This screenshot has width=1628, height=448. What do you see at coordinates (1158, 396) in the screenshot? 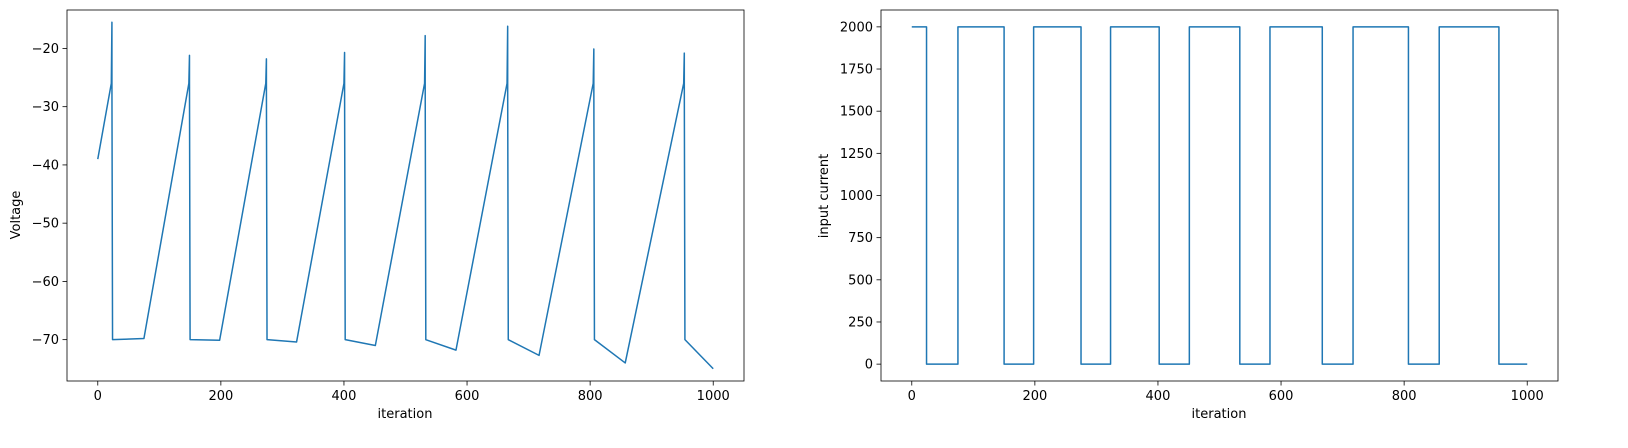
I see `input-current-chart-x-tick-label: 400` at bounding box center [1158, 396].